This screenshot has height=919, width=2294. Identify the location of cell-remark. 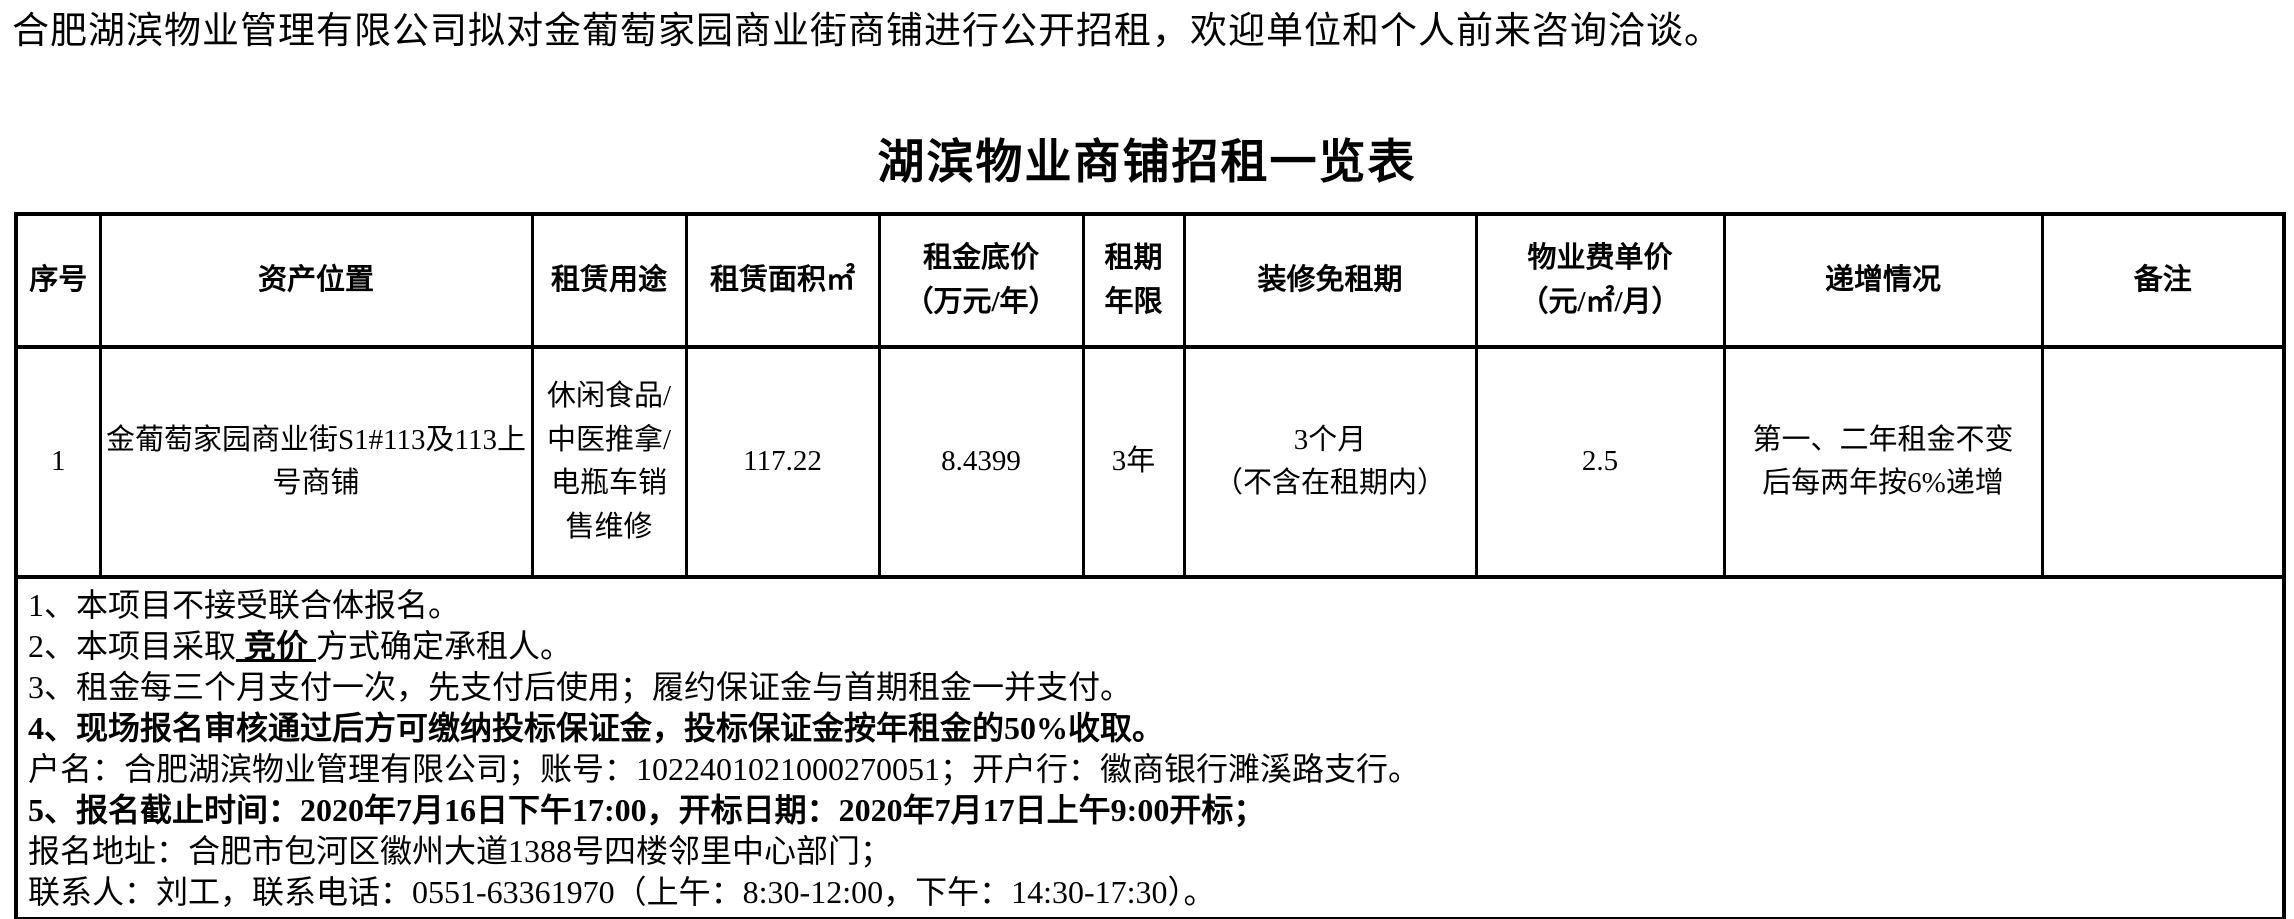
(2163, 462).